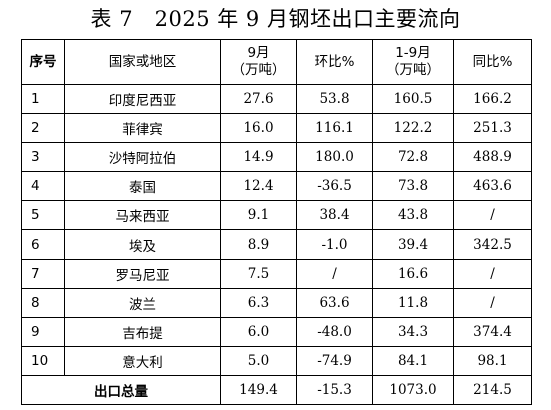  Describe the element at coordinates (492, 128) in the screenshot. I see `row-yoy: 251.3` at that location.